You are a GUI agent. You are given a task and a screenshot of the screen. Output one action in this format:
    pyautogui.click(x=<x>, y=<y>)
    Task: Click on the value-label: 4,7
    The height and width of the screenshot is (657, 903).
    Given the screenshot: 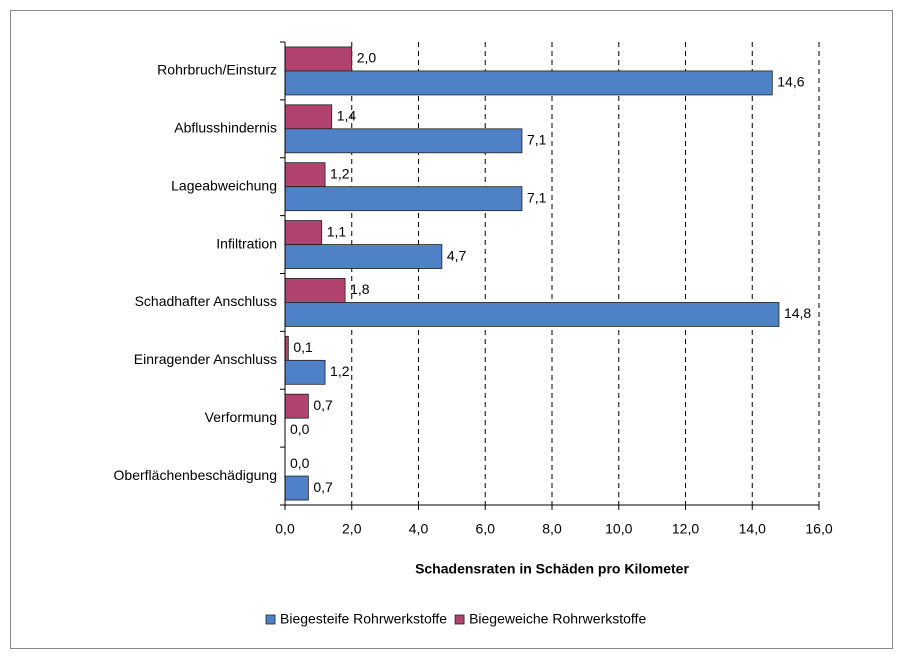 What is the action you would take?
    pyautogui.click(x=457, y=255)
    